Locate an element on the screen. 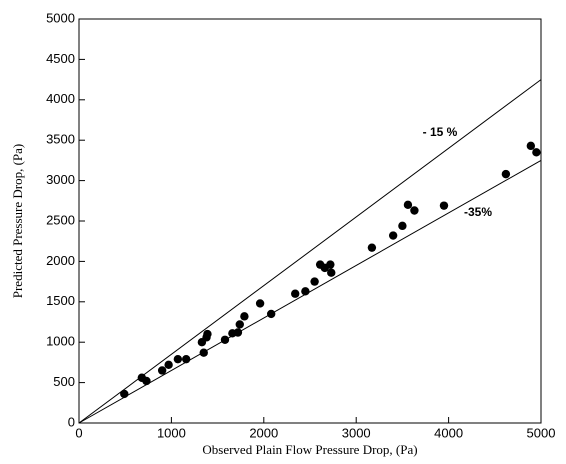  x-tick-label: 2000 is located at coordinates (263, 432).